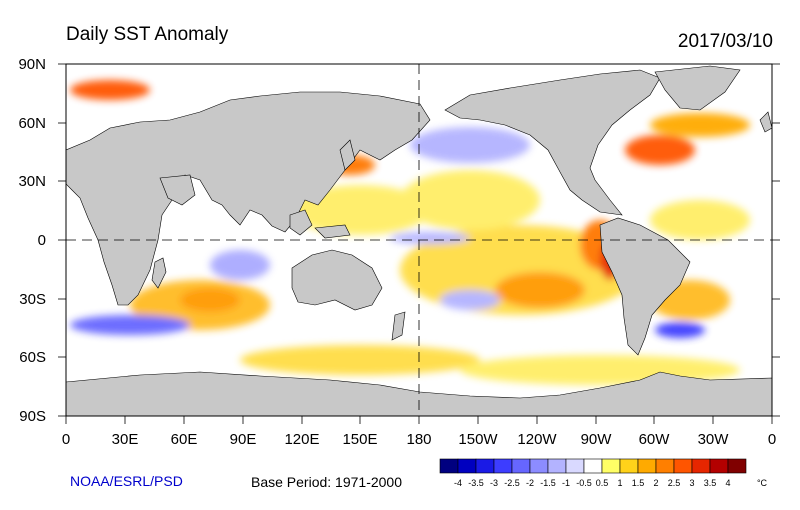 The image size is (800, 510). Describe the element at coordinates (42, 240) in the screenshot. I see `y-tick-label: 0` at that location.